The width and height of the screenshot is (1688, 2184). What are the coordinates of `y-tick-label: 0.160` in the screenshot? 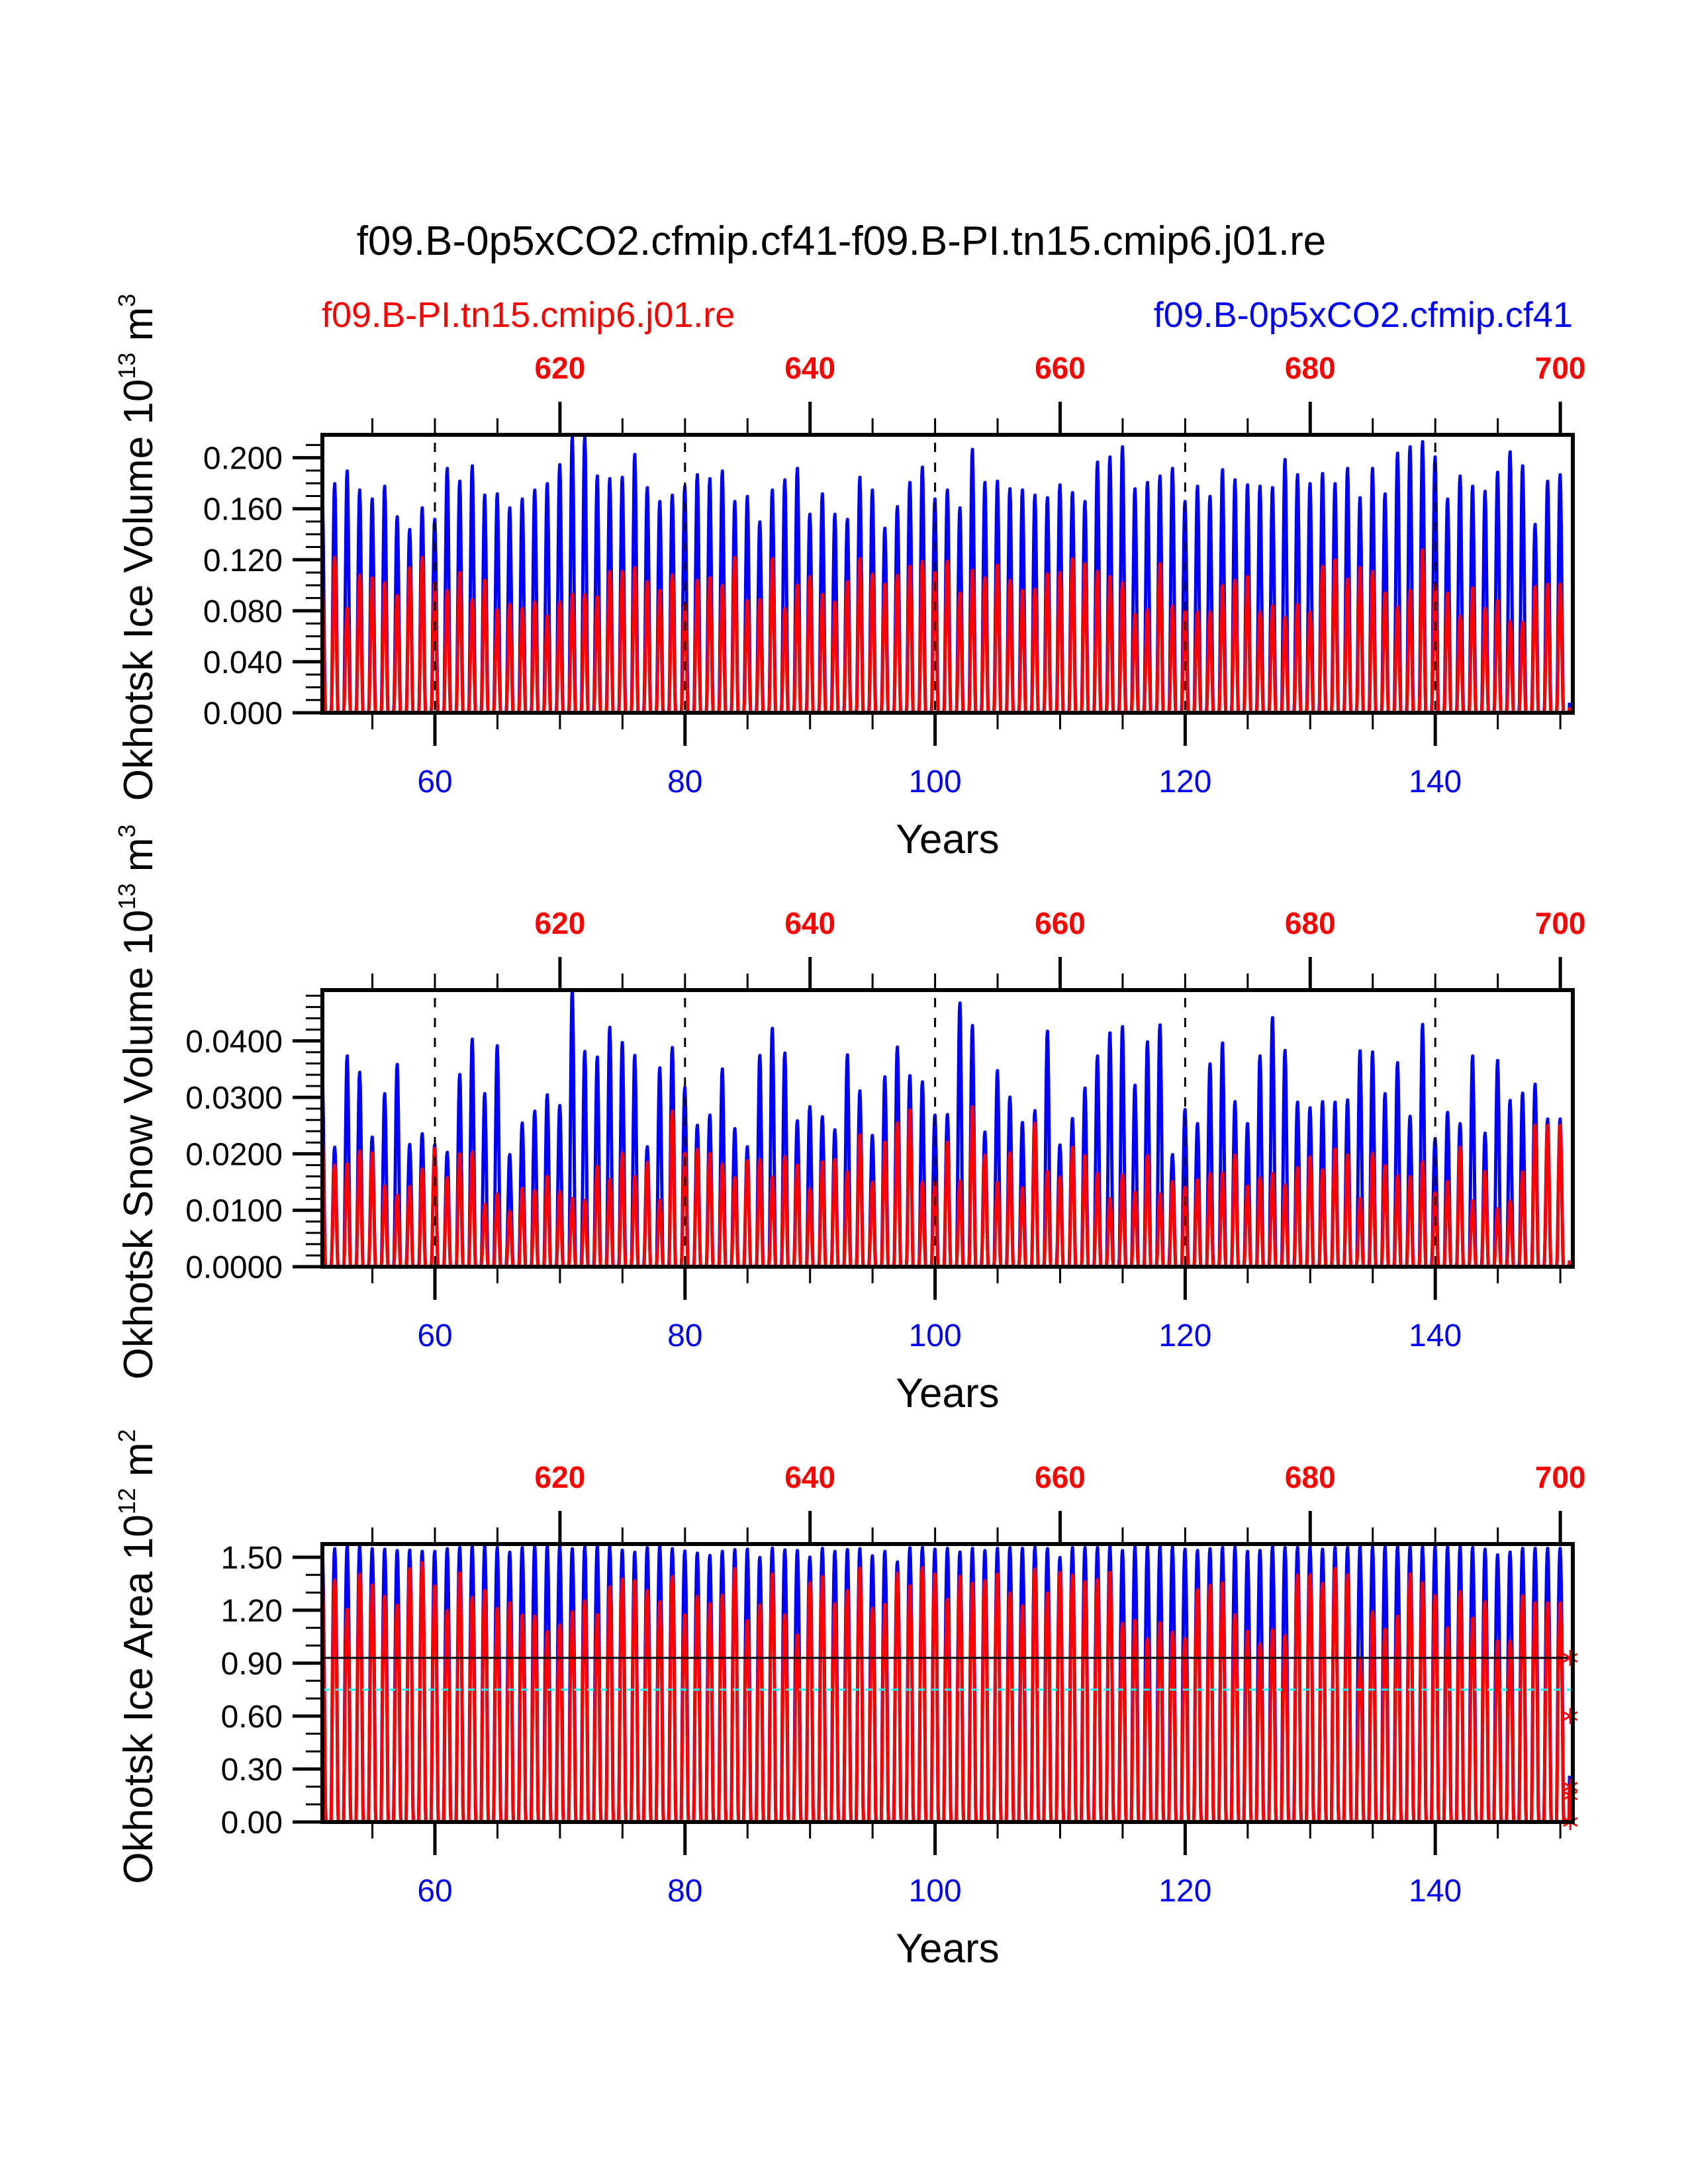 It's located at (243, 509).